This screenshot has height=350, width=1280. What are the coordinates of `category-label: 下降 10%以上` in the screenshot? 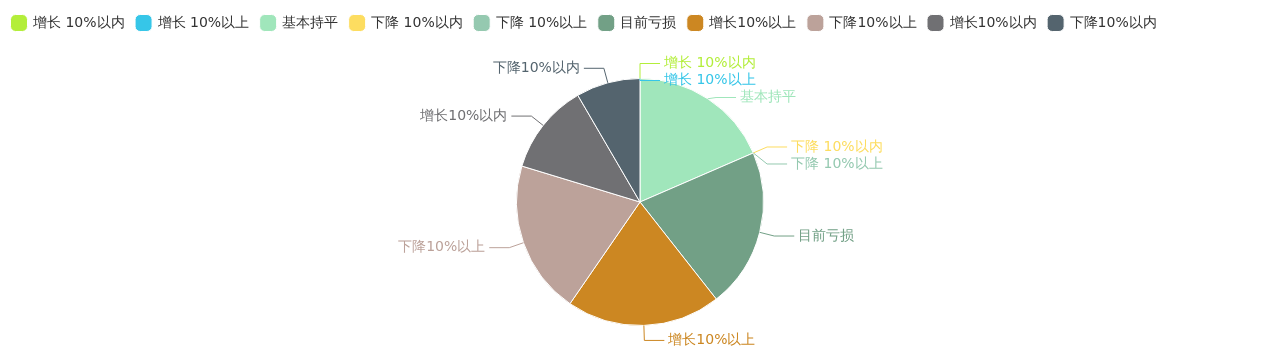 It's located at (837, 162).